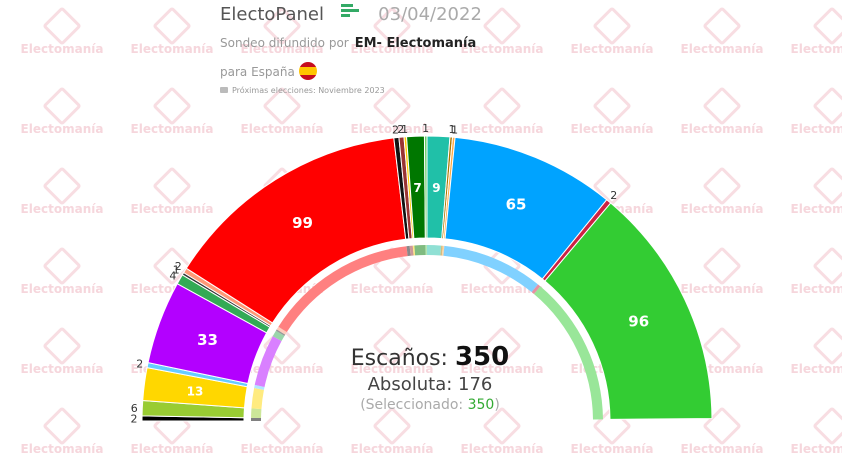 The image size is (842, 456). I want to click on selected-suffix: ), so click(497, 405).